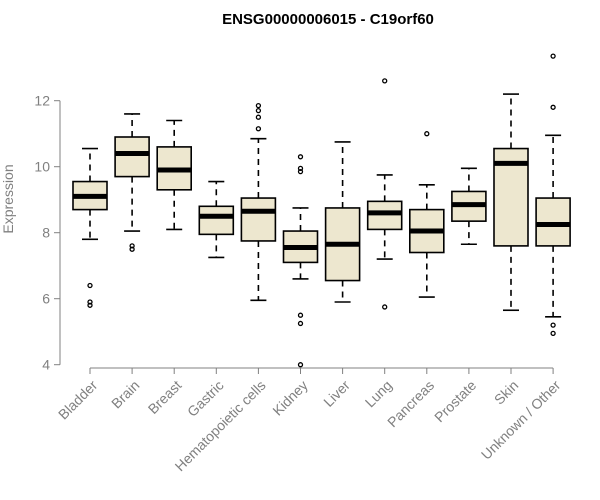 This screenshot has width=600, height=500. What do you see at coordinates (336, 393) in the screenshot?
I see `x-tick-label: Liver` at bounding box center [336, 393].